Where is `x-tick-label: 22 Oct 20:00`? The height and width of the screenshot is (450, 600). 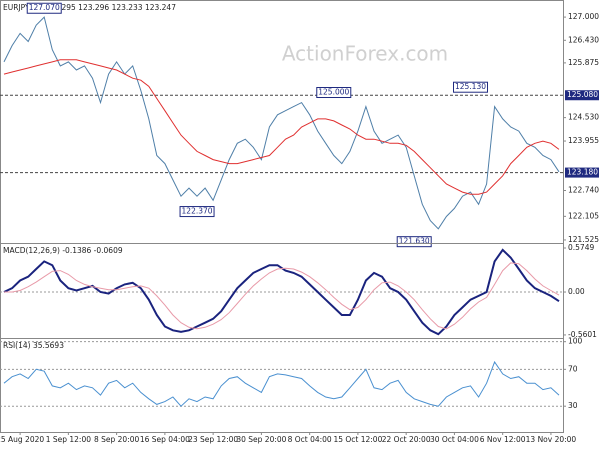
x-tick-label: 22 Oct 20:00 is located at coordinates (406, 439).